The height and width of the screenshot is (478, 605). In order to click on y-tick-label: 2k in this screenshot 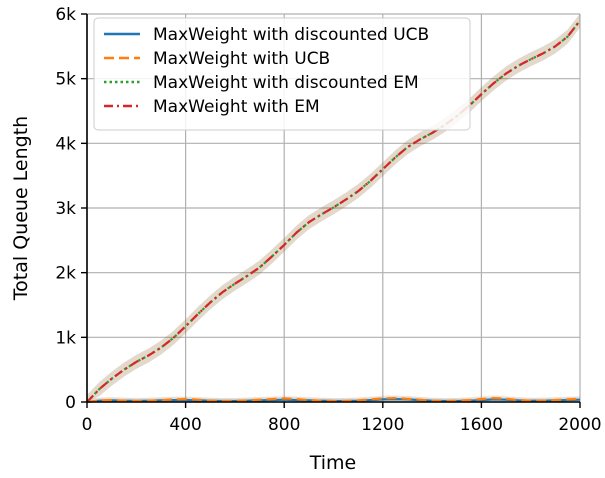, I will do `click(65, 274)`.